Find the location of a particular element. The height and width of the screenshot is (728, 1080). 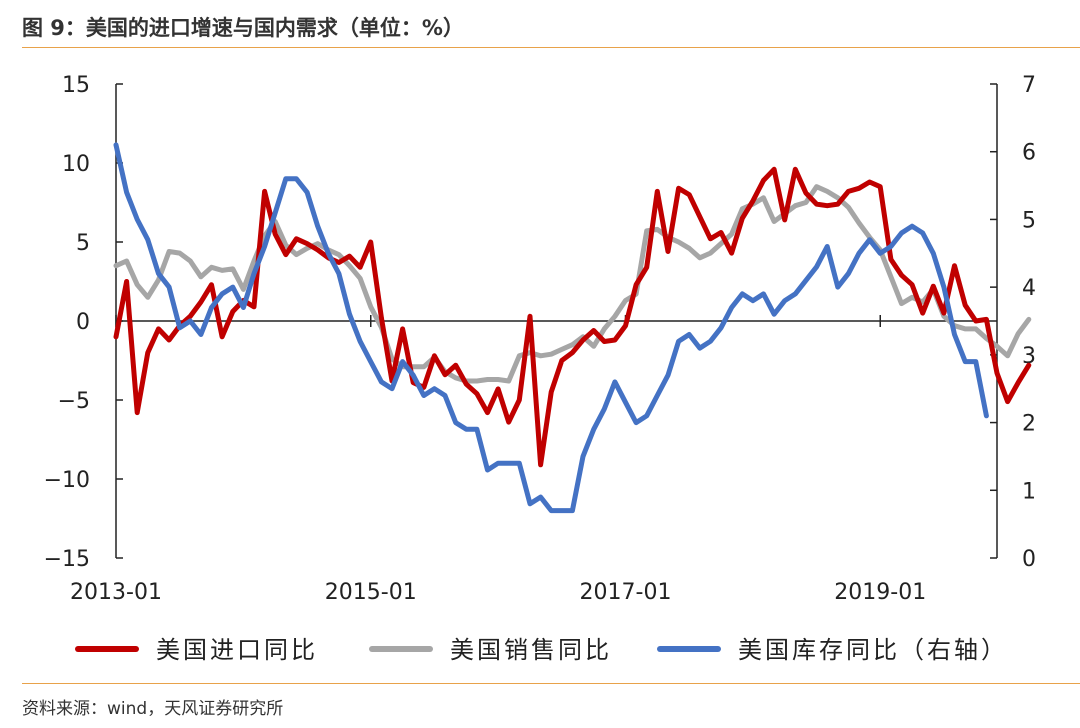

right-axis-tick-label: 3 is located at coordinates (1029, 356).